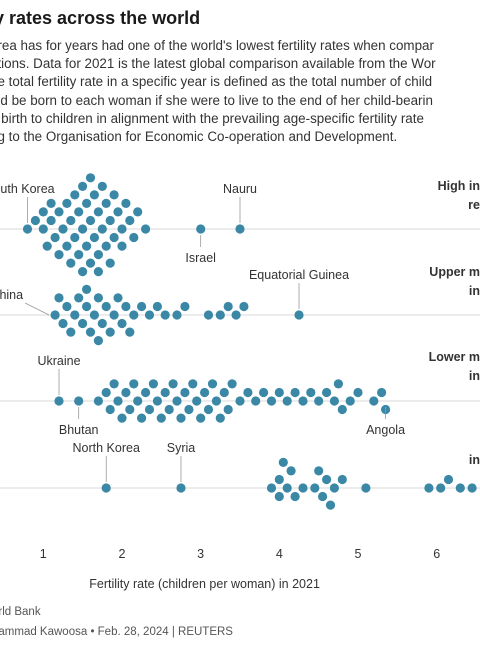 This screenshot has width=480, height=645. What do you see at coordinates (121, 554) in the screenshot?
I see `x-tick-label: 2` at bounding box center [121, 554].